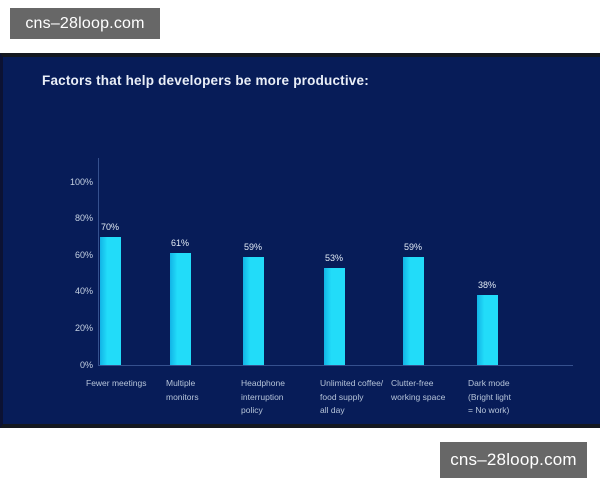  Describe the element at coordinates (333, 258) in the screenshot. I see `bar-value-label: 53%` at that location.